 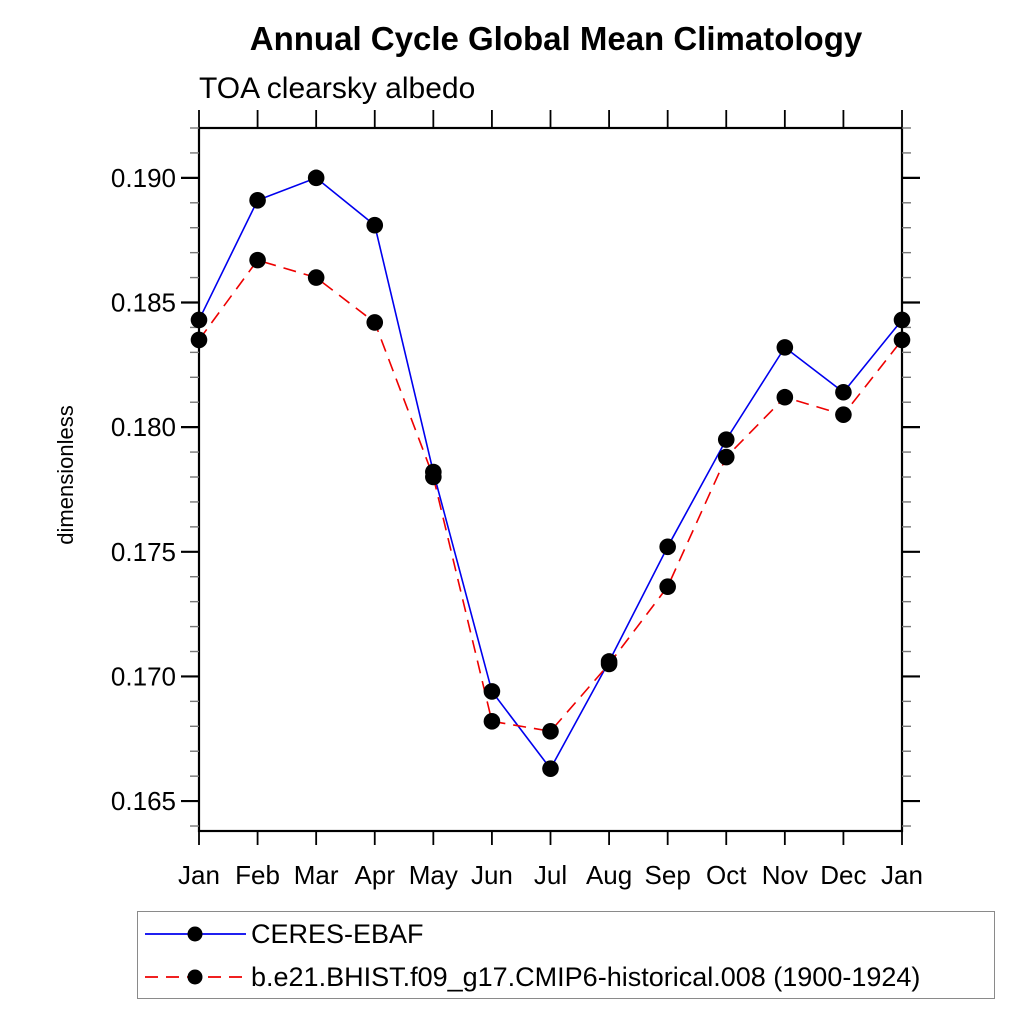 What do you see at coordinates (375, 875) in the screenshot?
I see `x-tick-label: Apr` at bounding box center [375, 875].